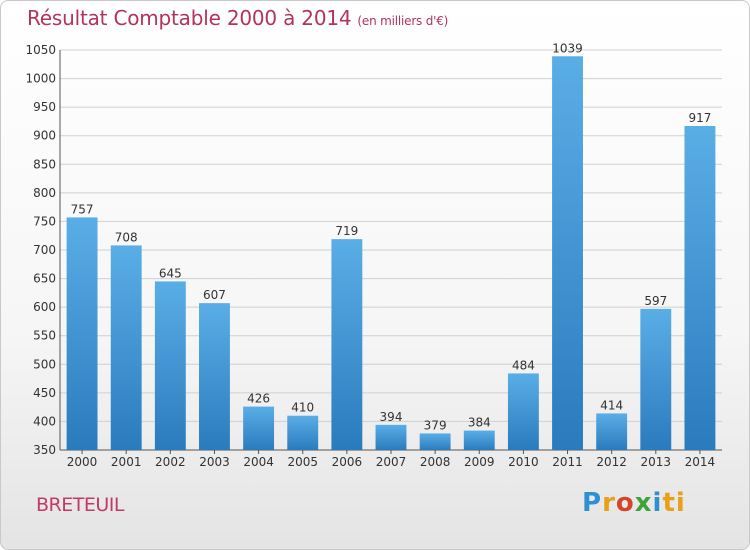 This screenshot has height=550, width=750. I want to click on bar-2006, so click(347, 344).